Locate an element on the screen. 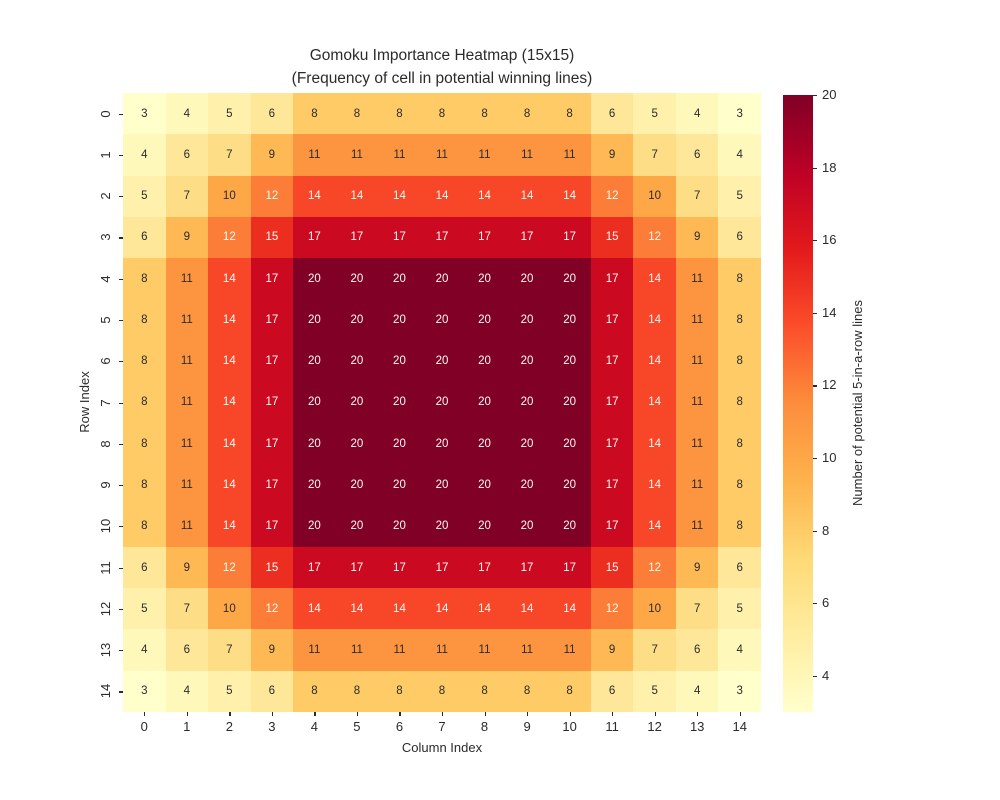  x-tick-label: 3 is located at coordinates (272, 726).